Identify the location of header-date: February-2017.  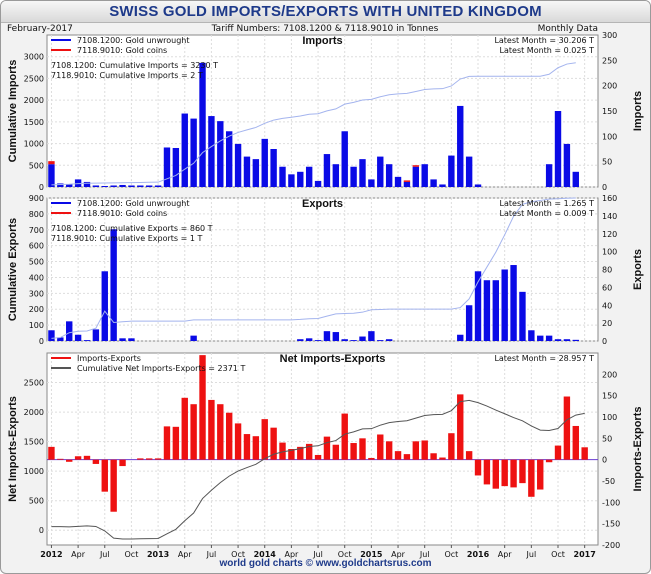
(40, 29).